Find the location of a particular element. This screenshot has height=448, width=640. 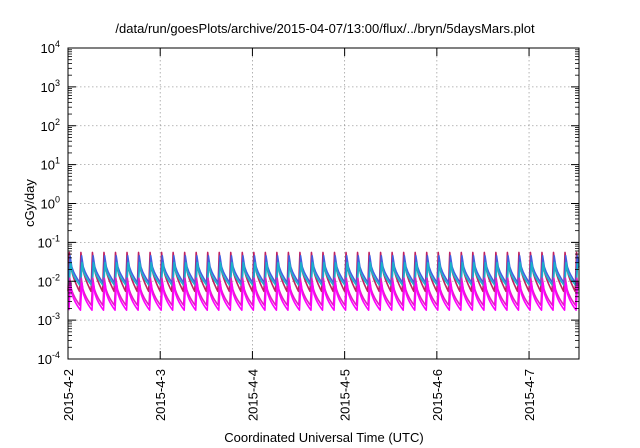

x-tick-label: 2015-4-3 is located at coordinates (160, 395).